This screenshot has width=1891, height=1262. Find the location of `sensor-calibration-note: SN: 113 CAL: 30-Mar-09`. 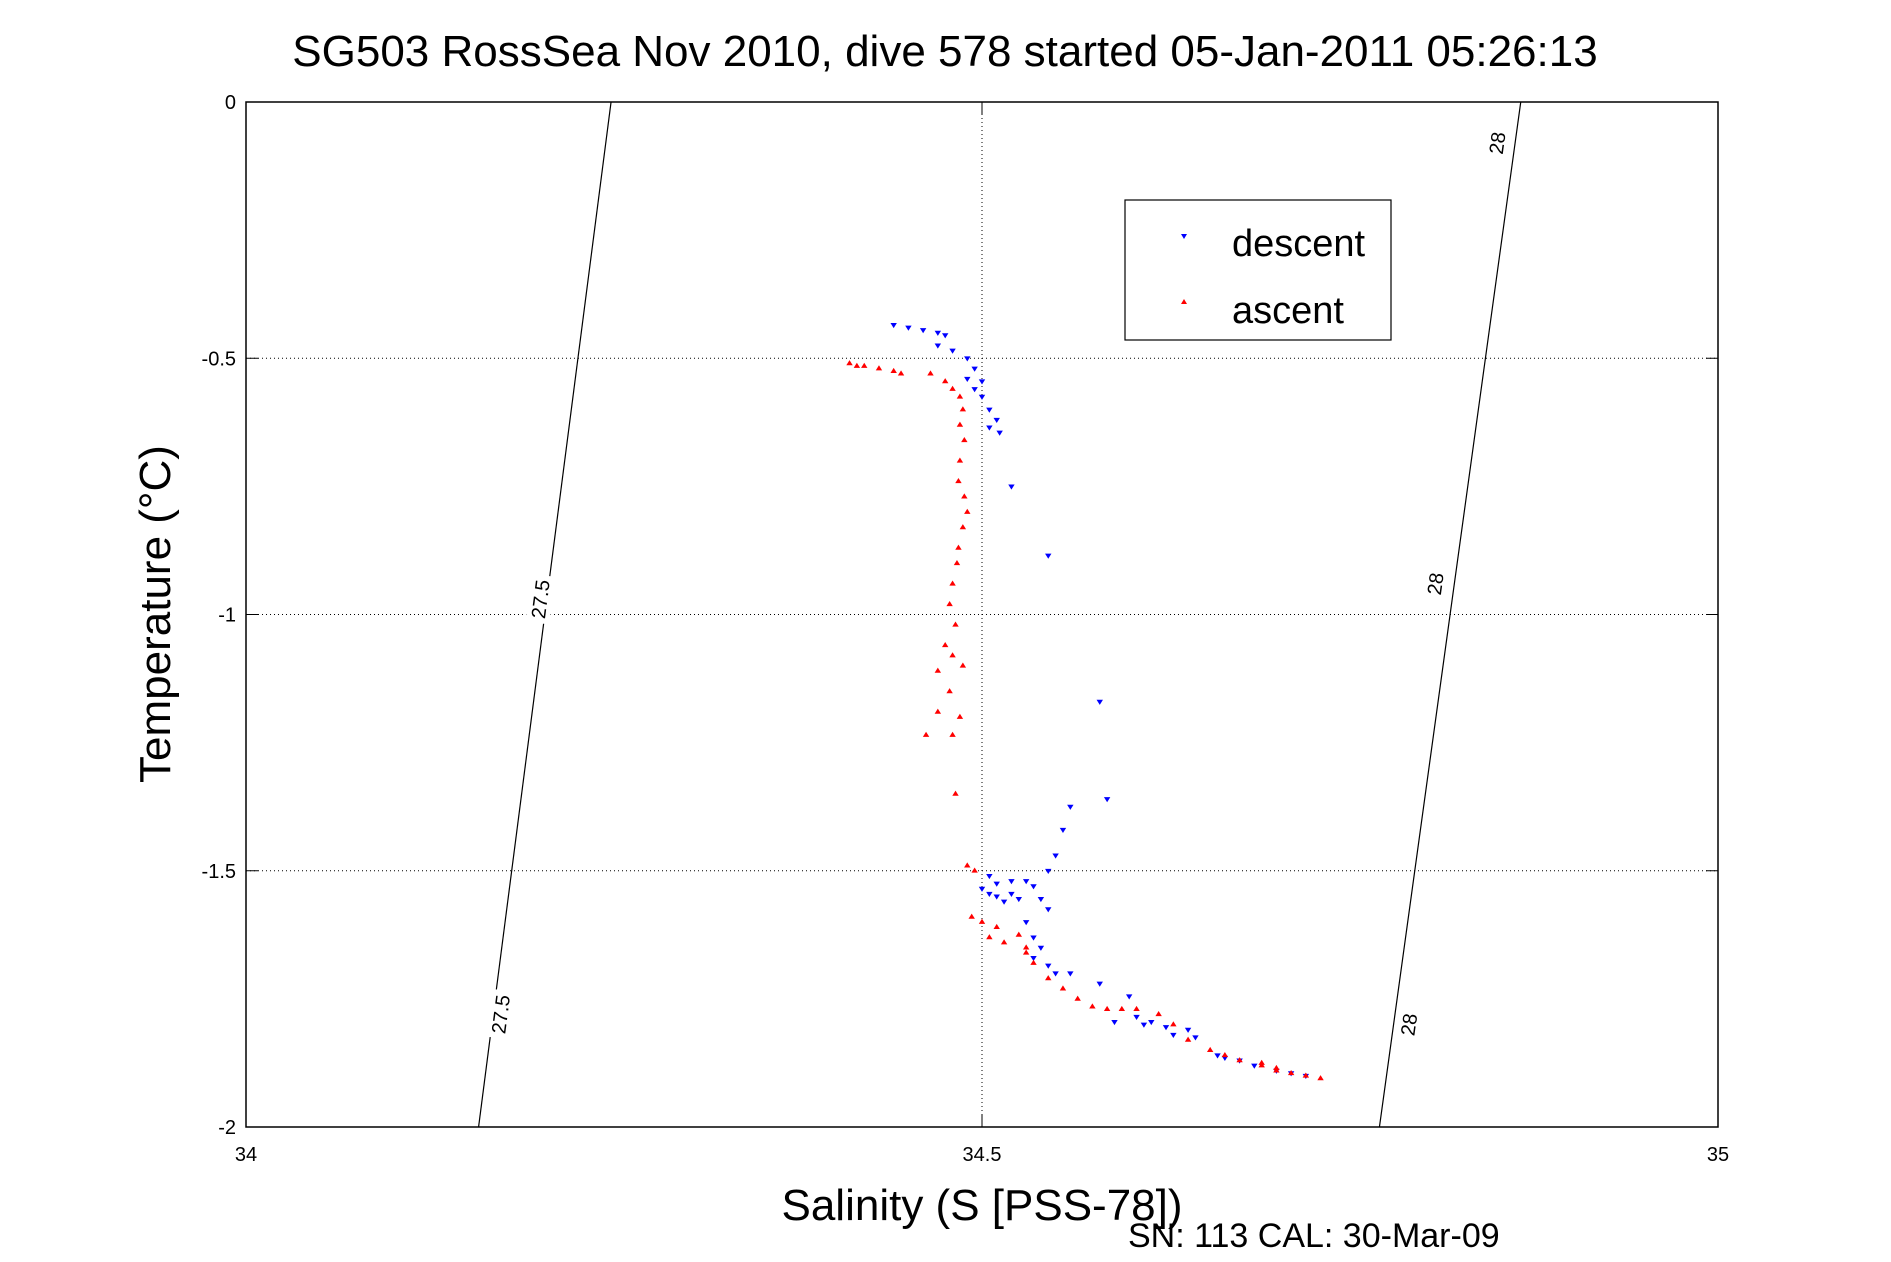

sensor-calibration-note: SN: 113 CAL: 30-Mar-09 is located at coordinates (1314, 1236).